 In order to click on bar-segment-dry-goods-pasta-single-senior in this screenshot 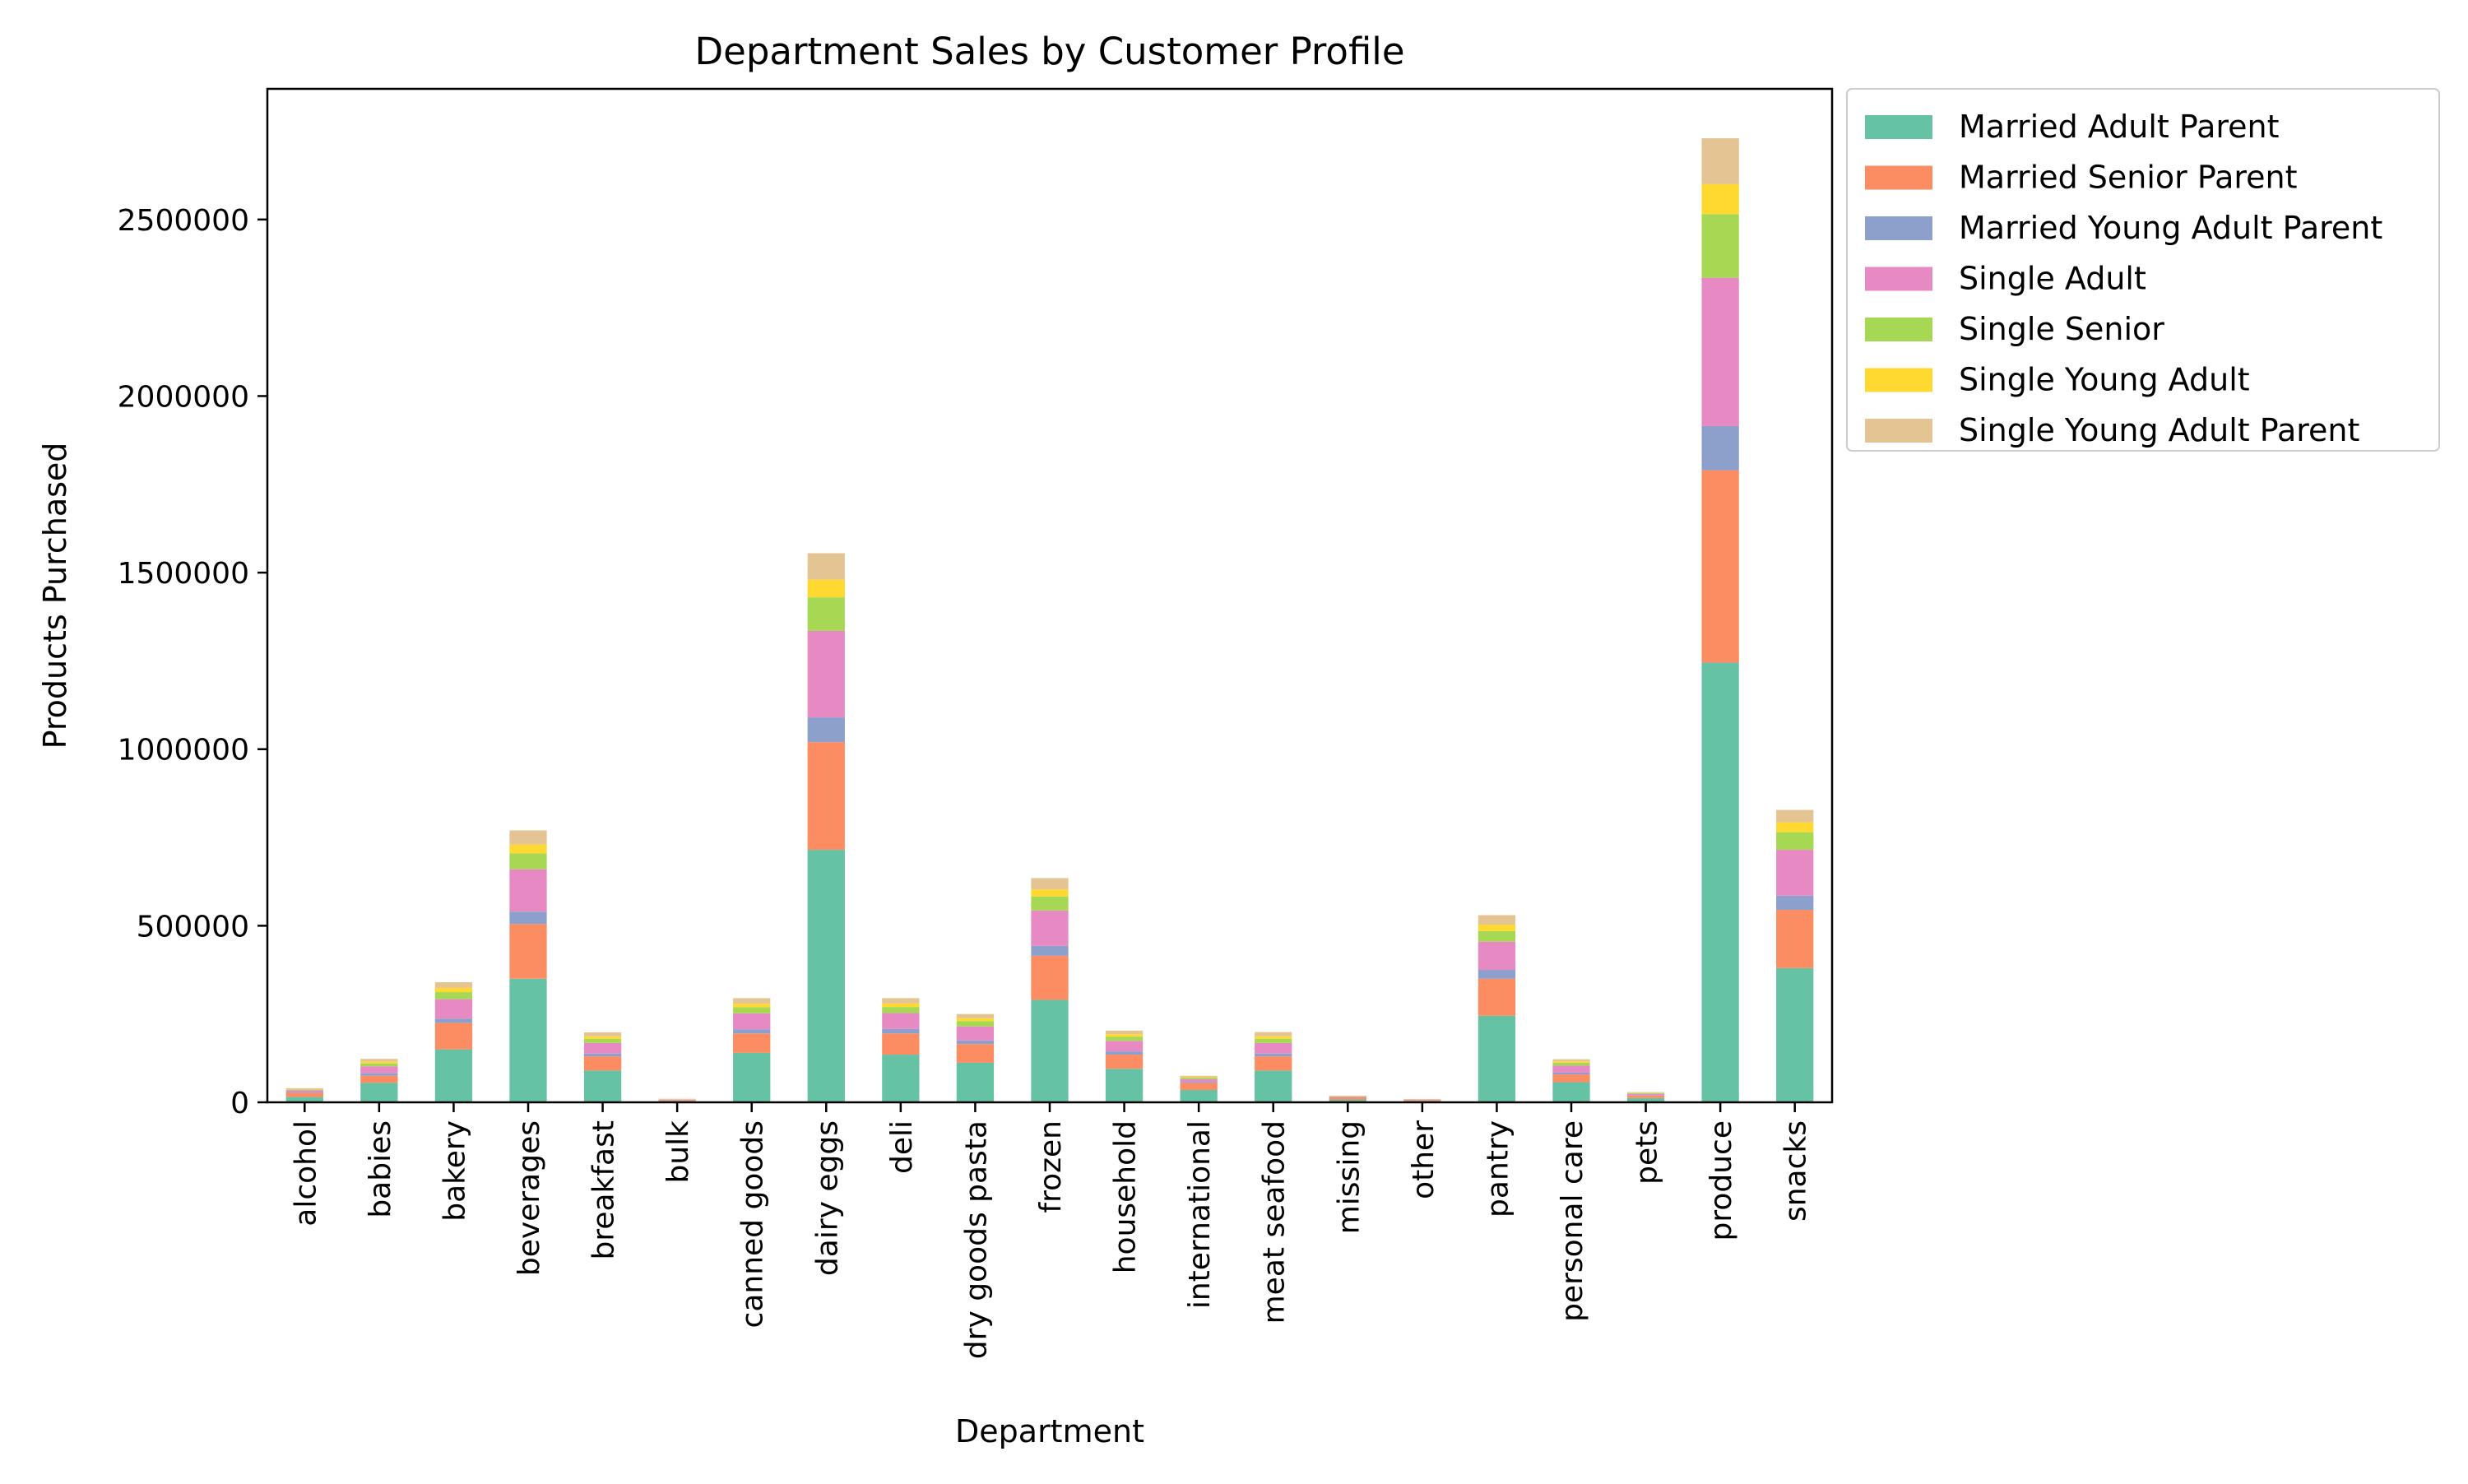, I will do `click(976, 1024)`.